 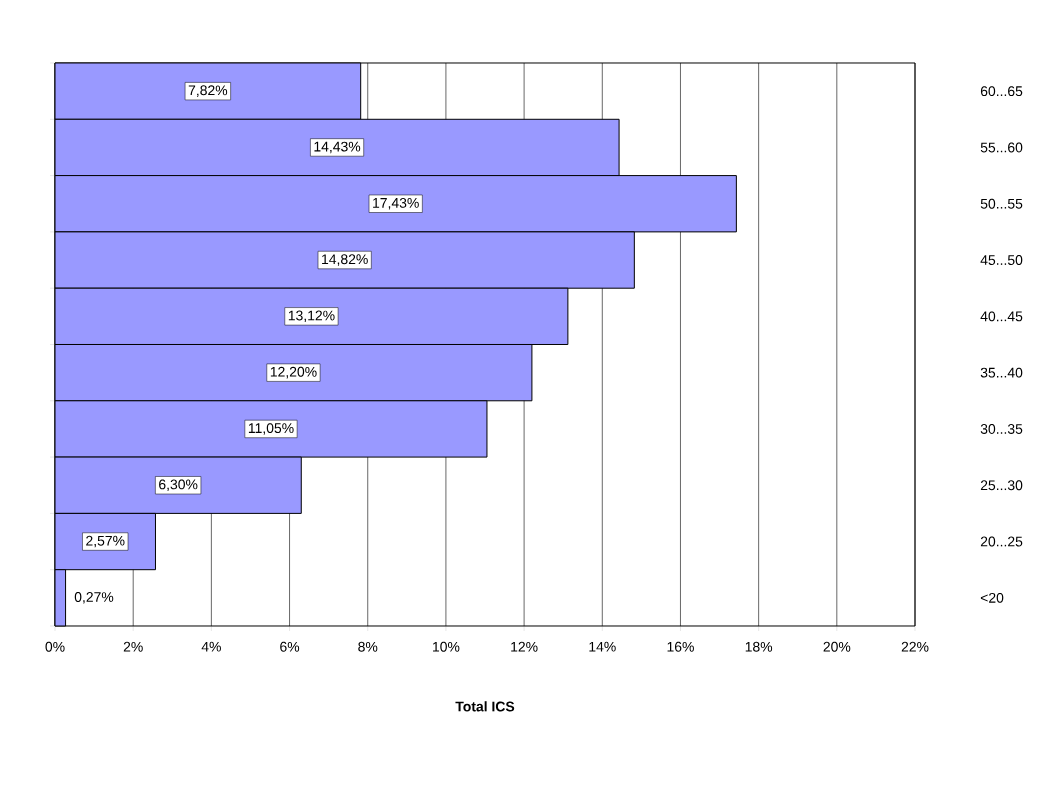 I want to click on data-label: 12,20%, so click(x=293, y=372).